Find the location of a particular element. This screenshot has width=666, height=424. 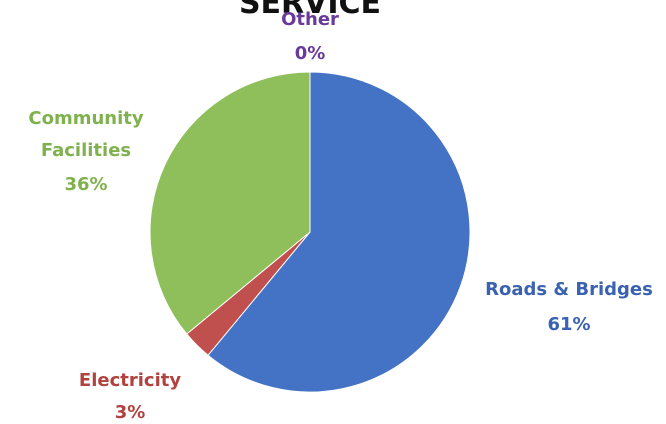

value-other: 0% is located at coordinates (310, 53).